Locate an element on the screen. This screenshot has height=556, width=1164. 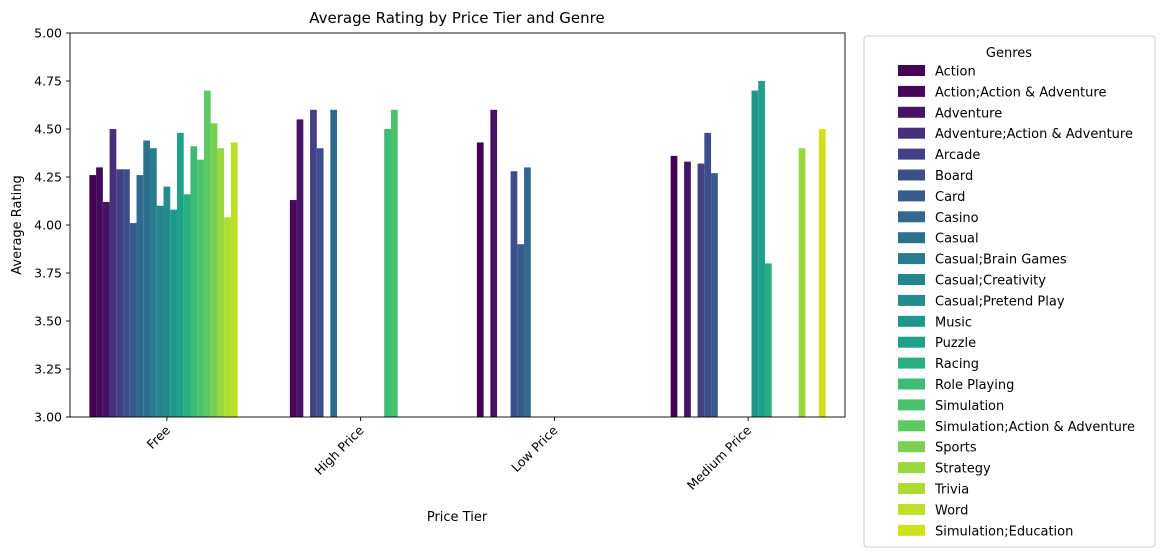
legend-label: Racing is located at coordinates (957, 364).